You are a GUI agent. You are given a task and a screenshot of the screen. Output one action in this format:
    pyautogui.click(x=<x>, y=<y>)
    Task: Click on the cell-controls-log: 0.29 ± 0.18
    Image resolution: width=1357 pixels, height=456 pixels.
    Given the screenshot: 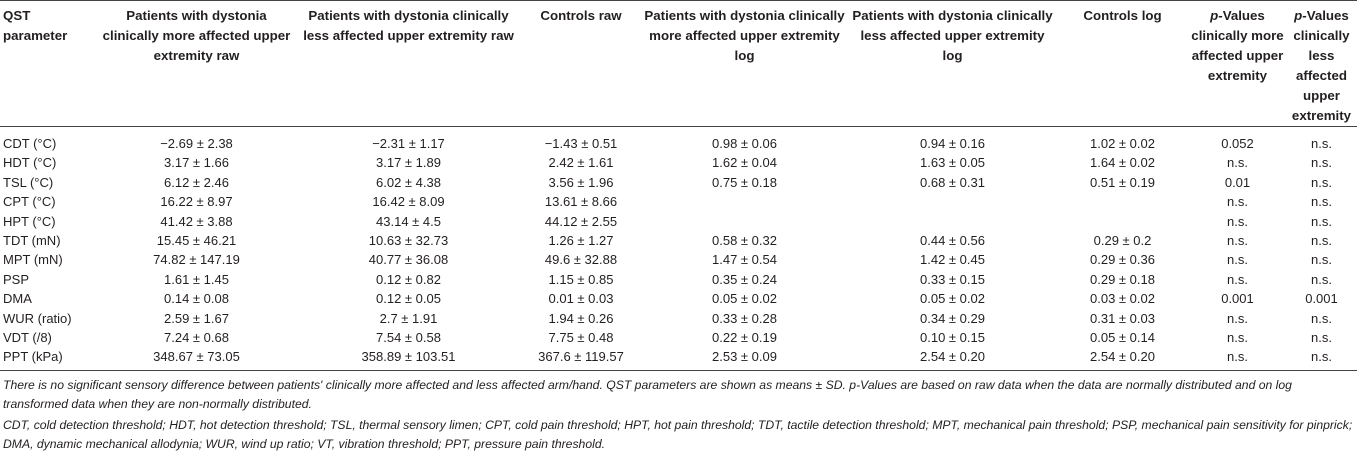 What is the action you would take?
    pyautogui.click(x=1122, y=279)
    